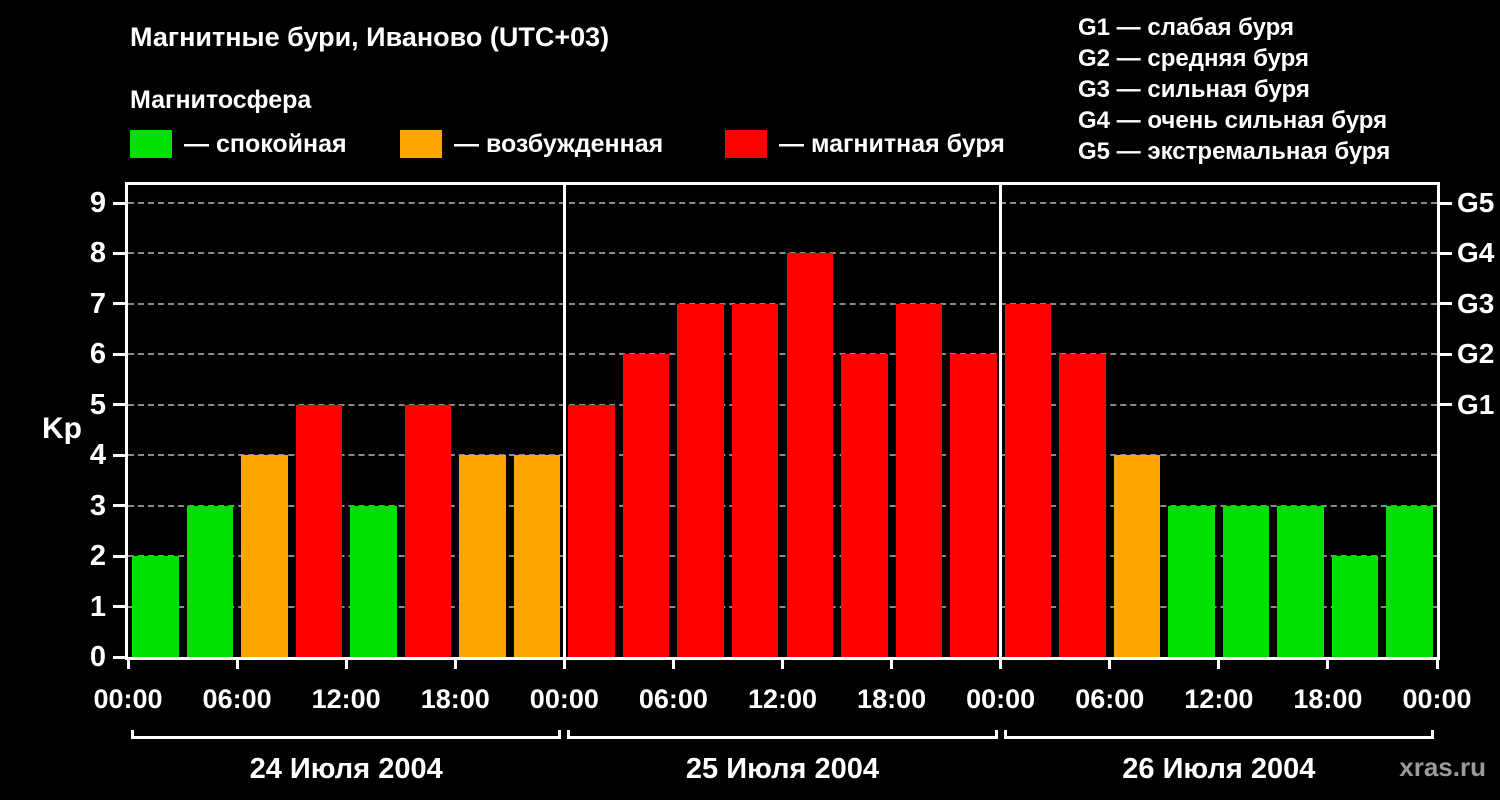 The image size is (1500, 800). Describe the element at coordinates (1442, 767) in the screenshot. I see `watermark: xras.ru` at that location.